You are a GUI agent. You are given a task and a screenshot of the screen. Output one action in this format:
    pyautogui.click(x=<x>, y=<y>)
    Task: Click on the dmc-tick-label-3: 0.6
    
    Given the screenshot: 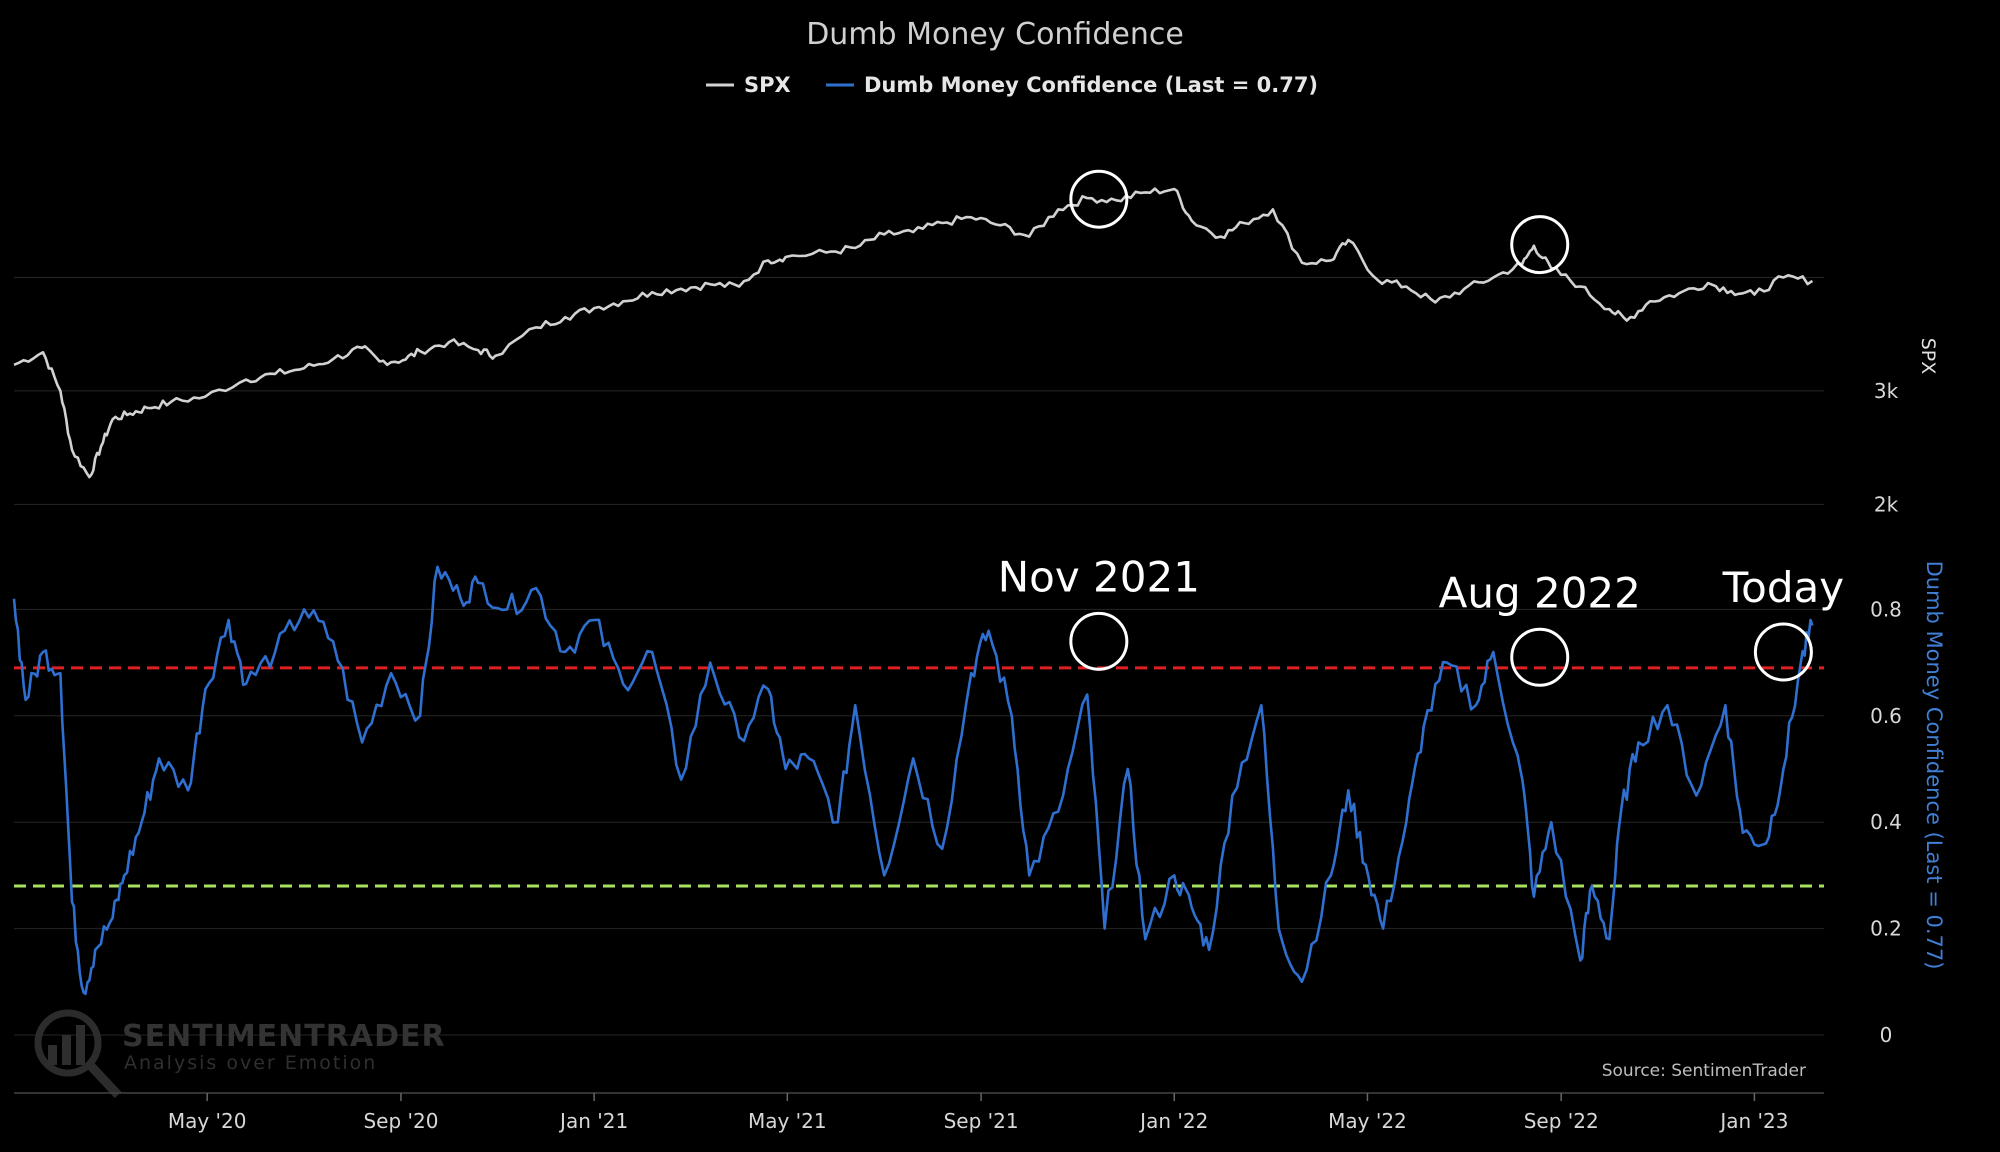 What is the action you would take?
    pyautogui.click(x=1886, y=716)
    